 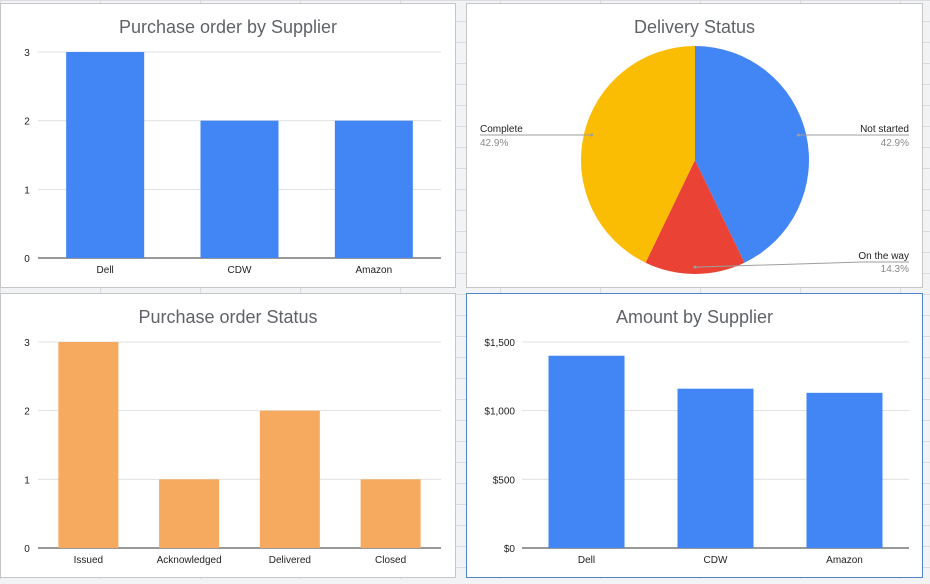 I want to click on pie-pct-on-the-way: 14.3%, so click(x=895, y=269).